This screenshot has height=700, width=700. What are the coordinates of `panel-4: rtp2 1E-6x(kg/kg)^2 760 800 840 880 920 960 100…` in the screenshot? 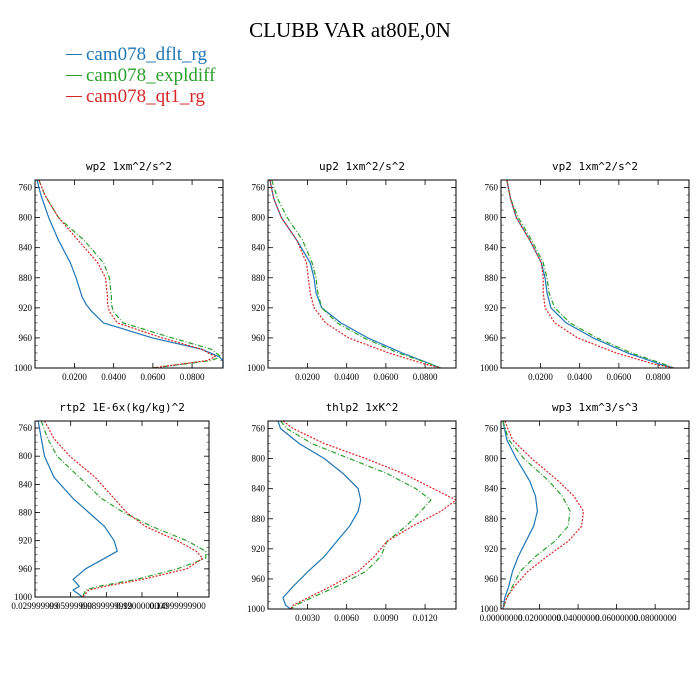 It's located at (110, 506).